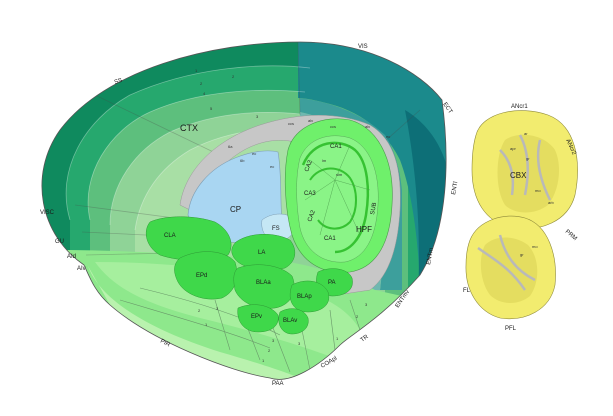 This screenshot has width=613, height=416. Describe the element at coordinates (170, 236) in the screenshot. I see `label-cla: CLA` at that location.